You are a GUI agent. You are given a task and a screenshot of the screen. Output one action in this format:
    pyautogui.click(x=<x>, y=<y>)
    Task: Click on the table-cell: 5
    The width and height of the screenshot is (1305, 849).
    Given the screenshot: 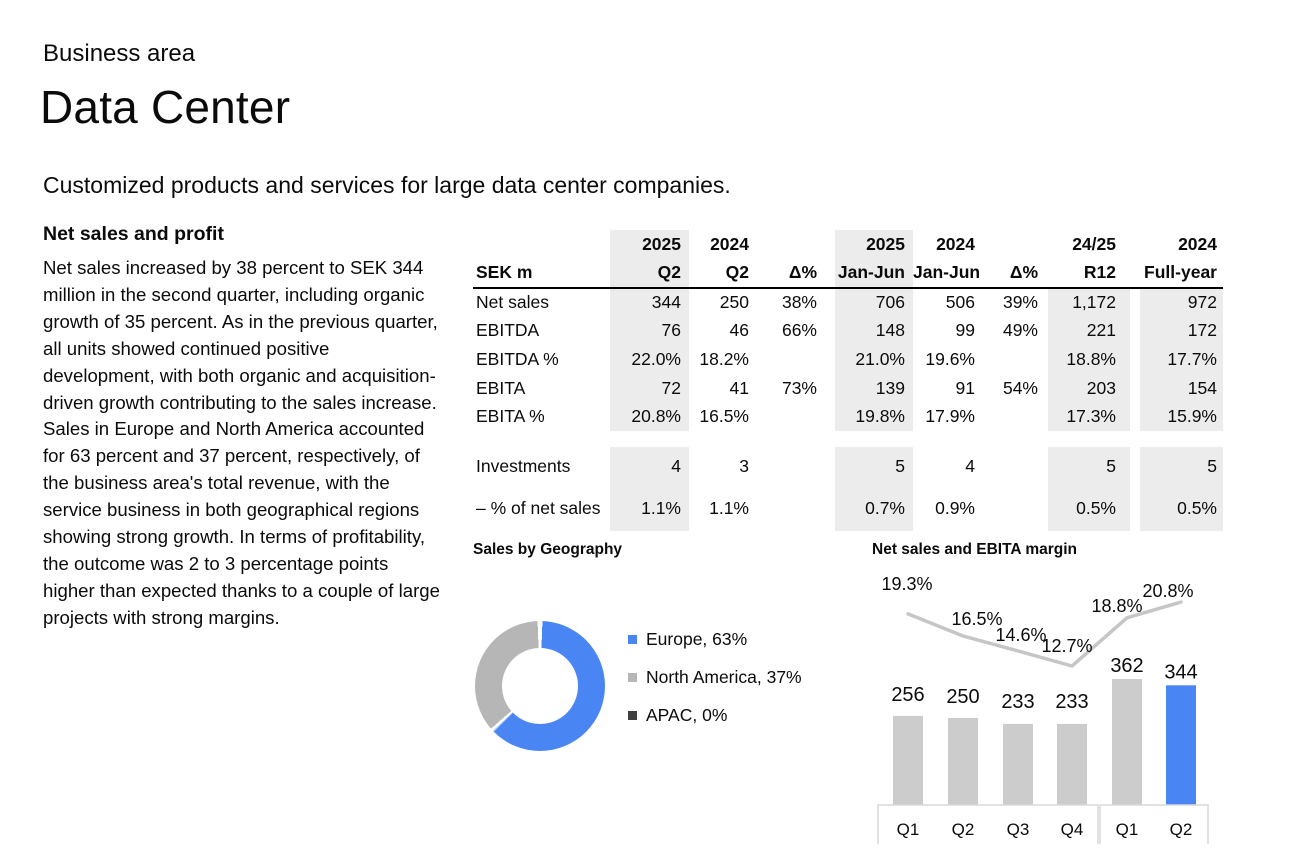 What is the action you would take?
    pyautogui.click(x=1089, y=466)
    